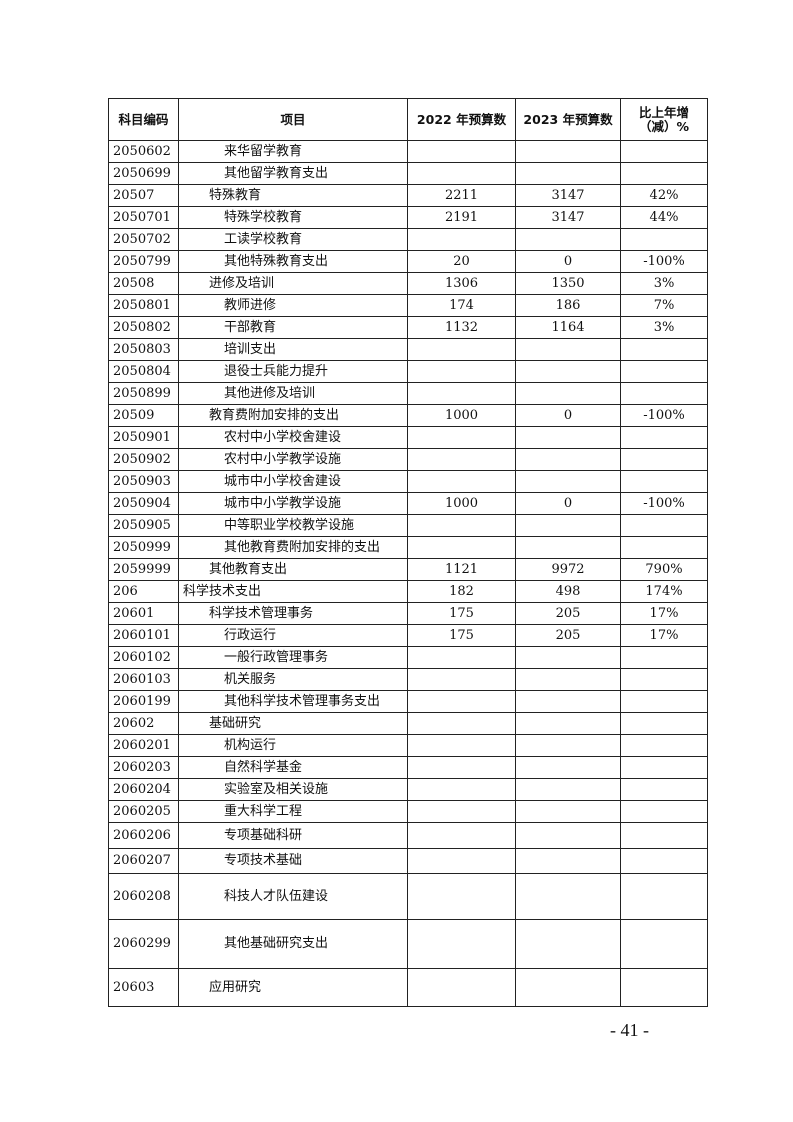  What do you see at coordinates (461, 569) in the screenshot?
I see `row-2022: 1121` at bounding box center [461, 569].